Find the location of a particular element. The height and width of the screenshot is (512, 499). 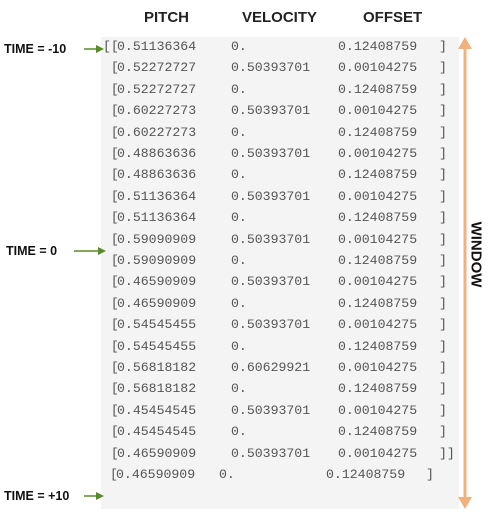

matrix-row: [0.46590909 0.50393701 0.00104275] is located at coordinates (280, 282).